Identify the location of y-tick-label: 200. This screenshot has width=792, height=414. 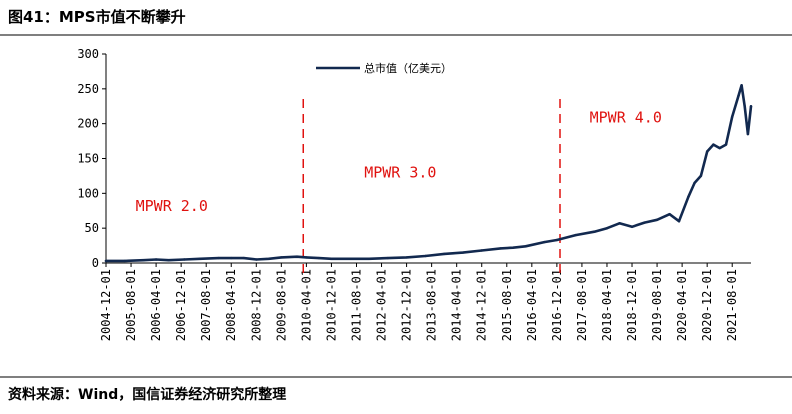
(88, 124).